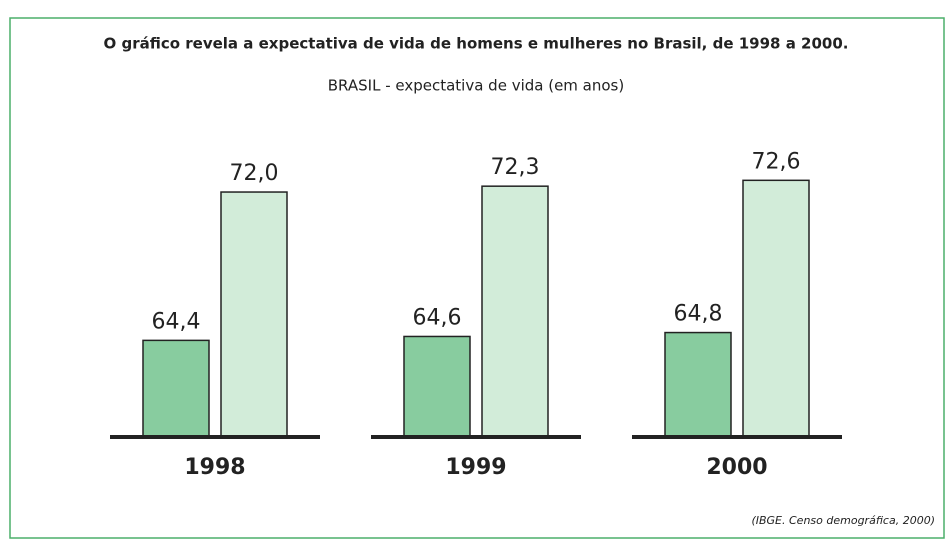  Describe the element at coordinates (776, 161) in the screenshot. I see `value-label: 72,6` at that location.